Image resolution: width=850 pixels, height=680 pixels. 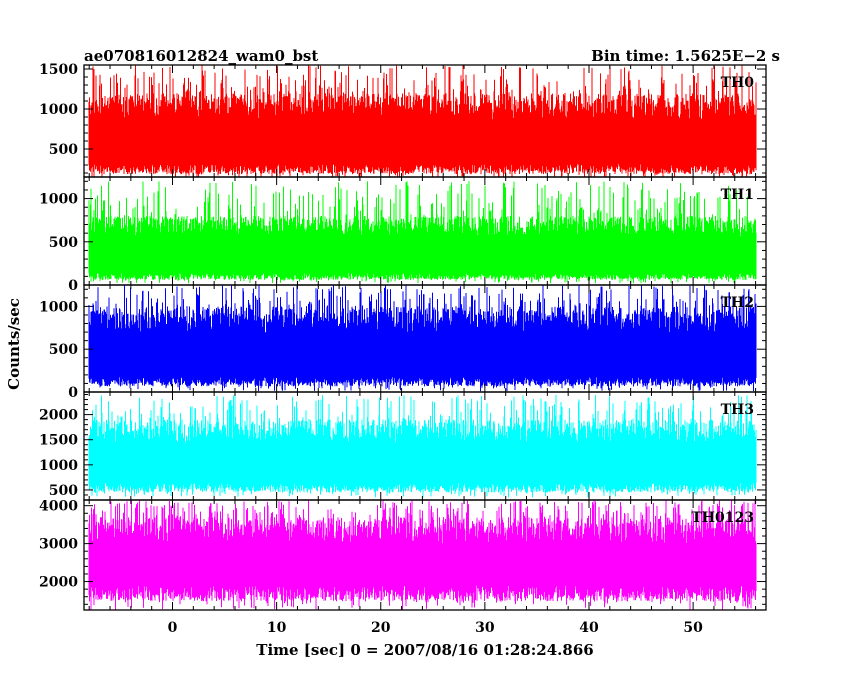 What do you see at coordinates (424, 650) in the screenshot?
I see `x-axis-label: Time [sec] 0 = 2007/08/16 01:28:24.866` at bounding box center [424, 650].